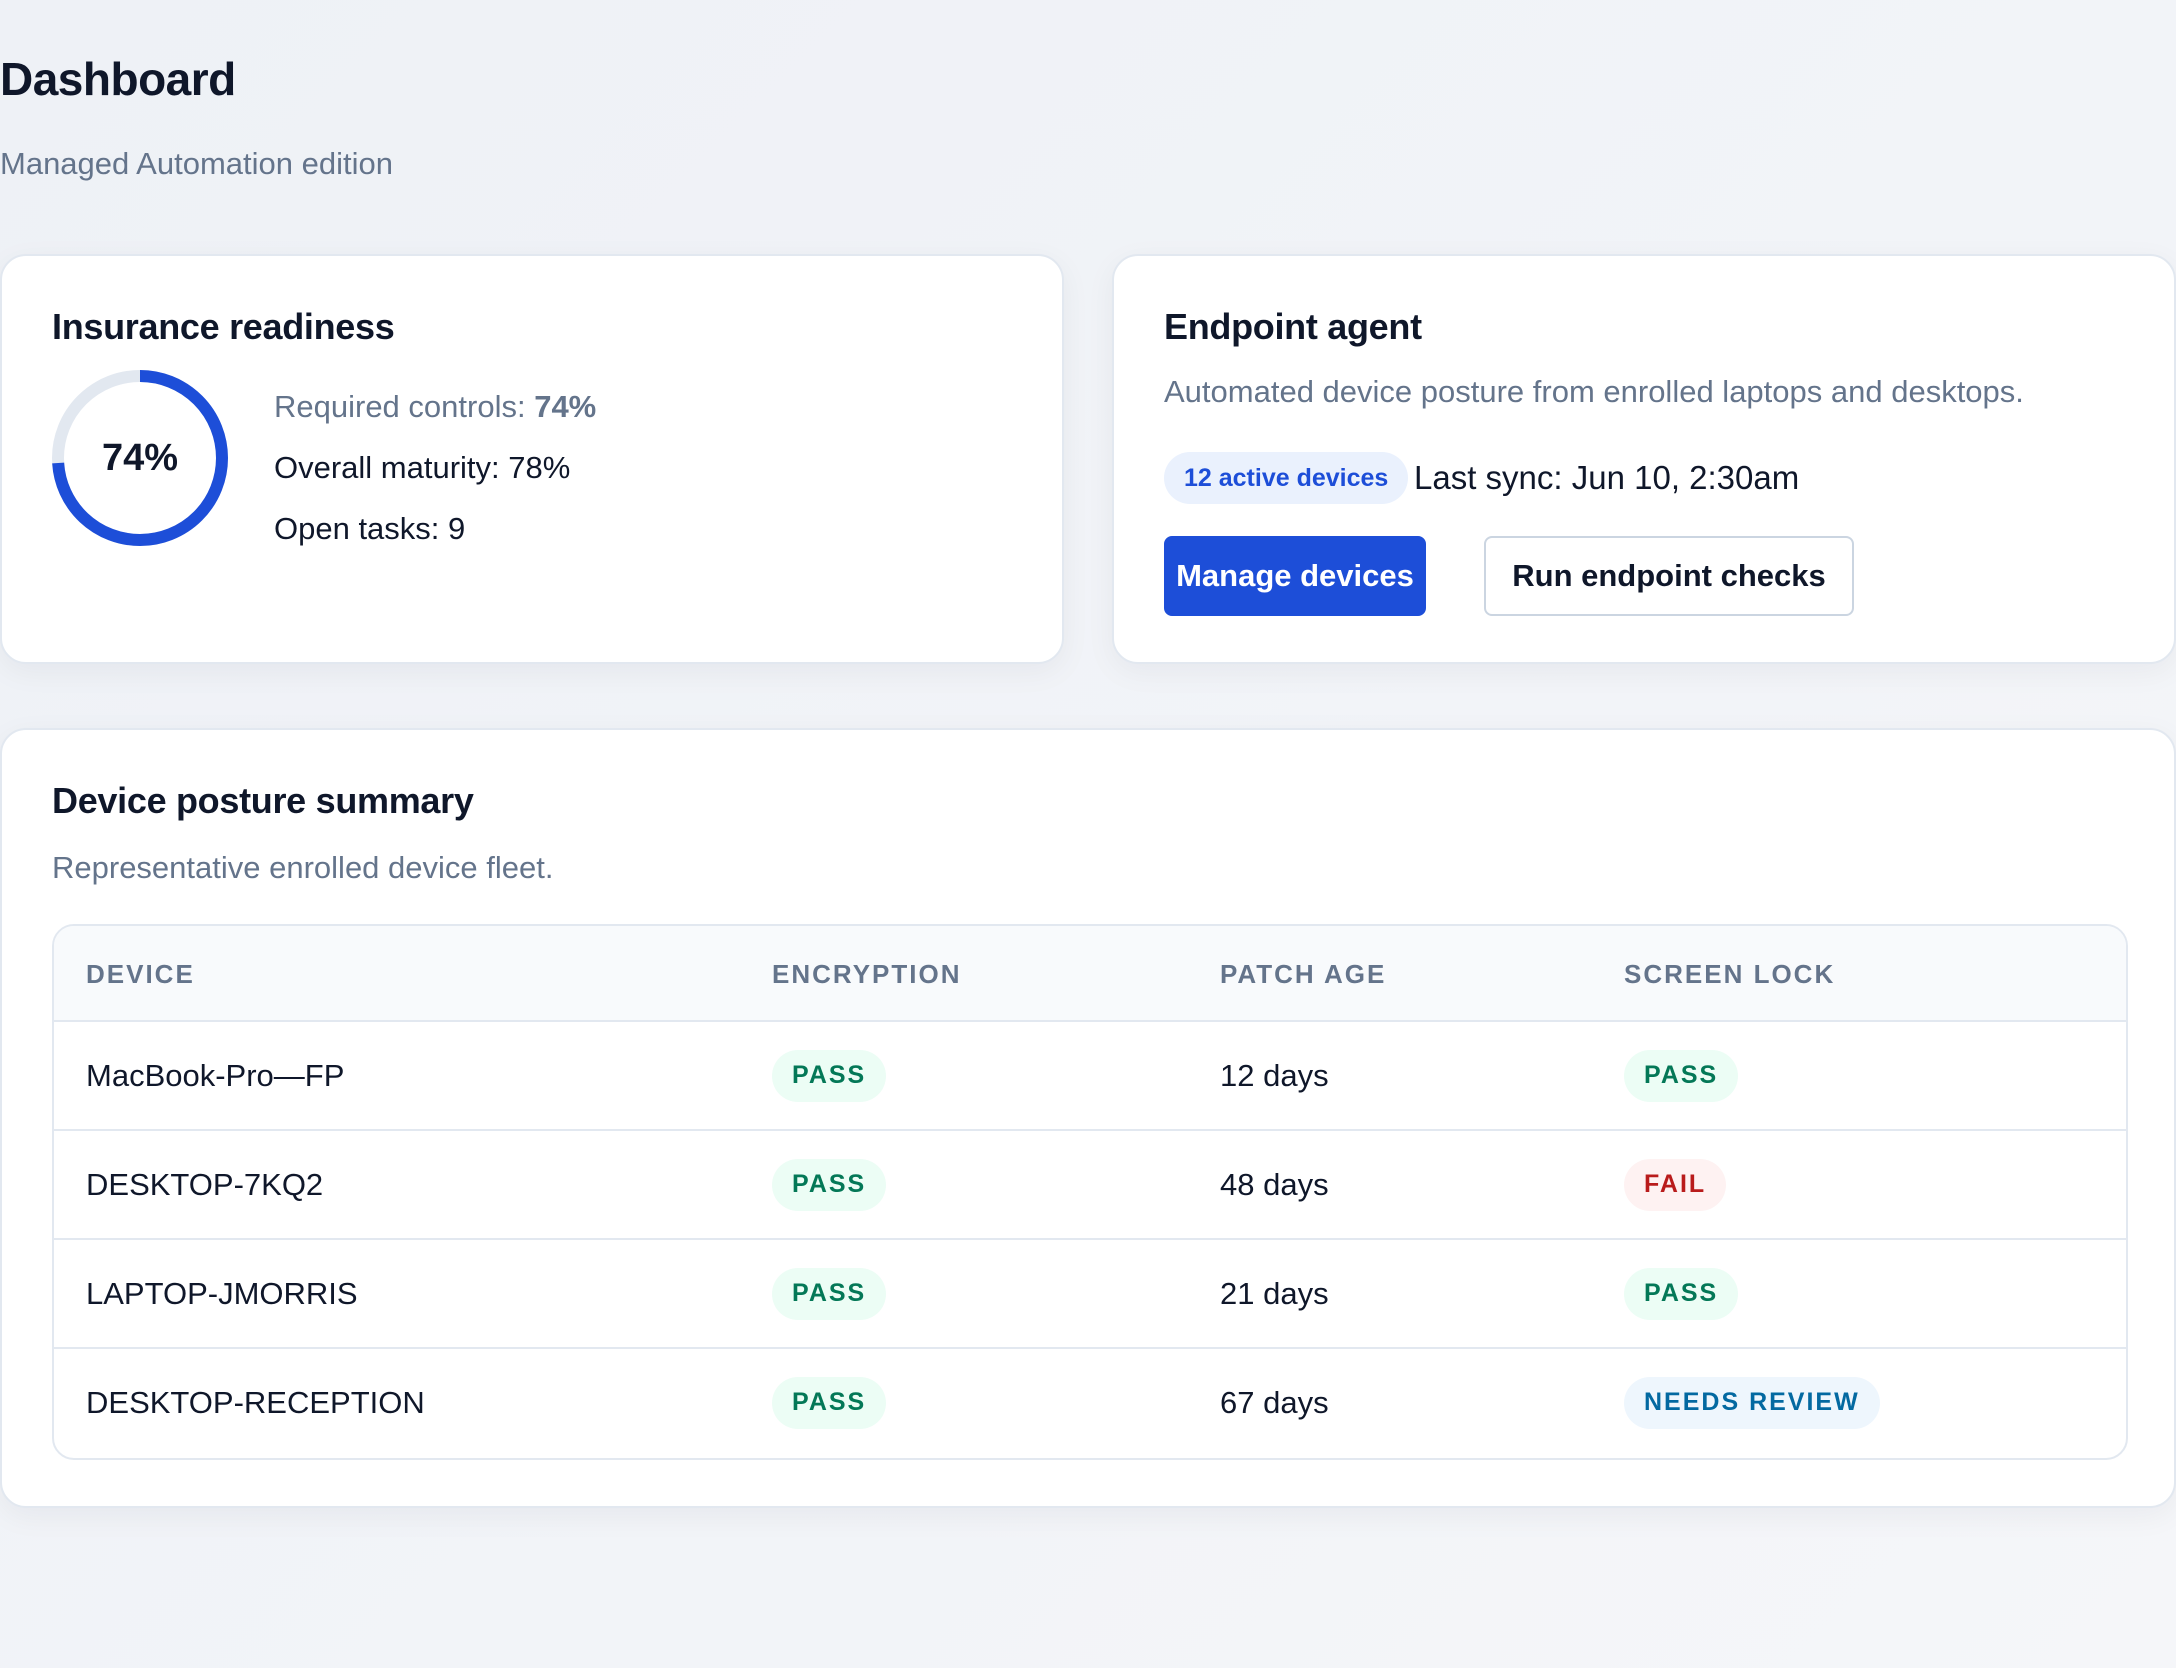 The width and height of the screenshot is (2176, 1668). Describe the element at coordinates (422, 467) in the screenshot. I see `overall-maturity: Overall maturity: 78%` at that location.